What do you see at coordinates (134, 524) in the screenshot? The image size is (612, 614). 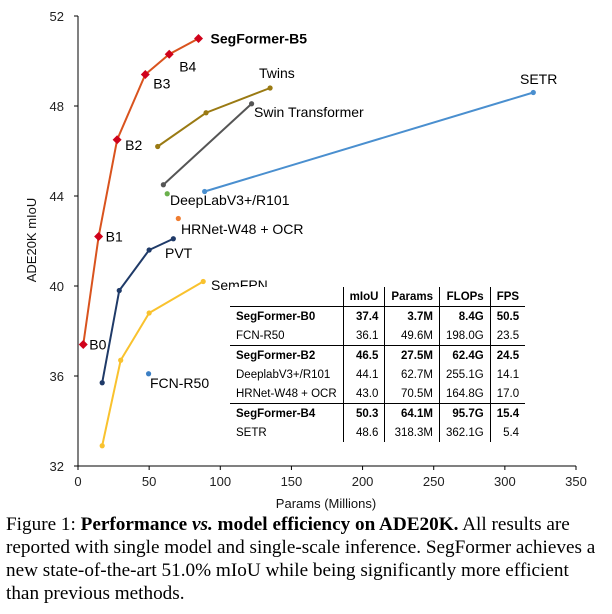 I see `caption-title-part1: Performance` at bounding box center [134, 524].